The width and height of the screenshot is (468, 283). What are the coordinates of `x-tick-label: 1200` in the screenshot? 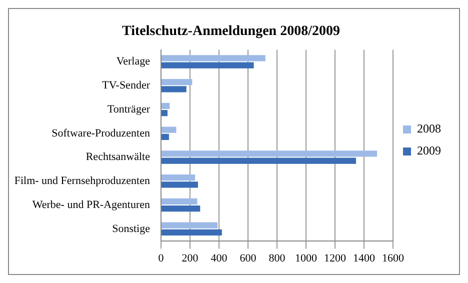 It's located at (335, 258).